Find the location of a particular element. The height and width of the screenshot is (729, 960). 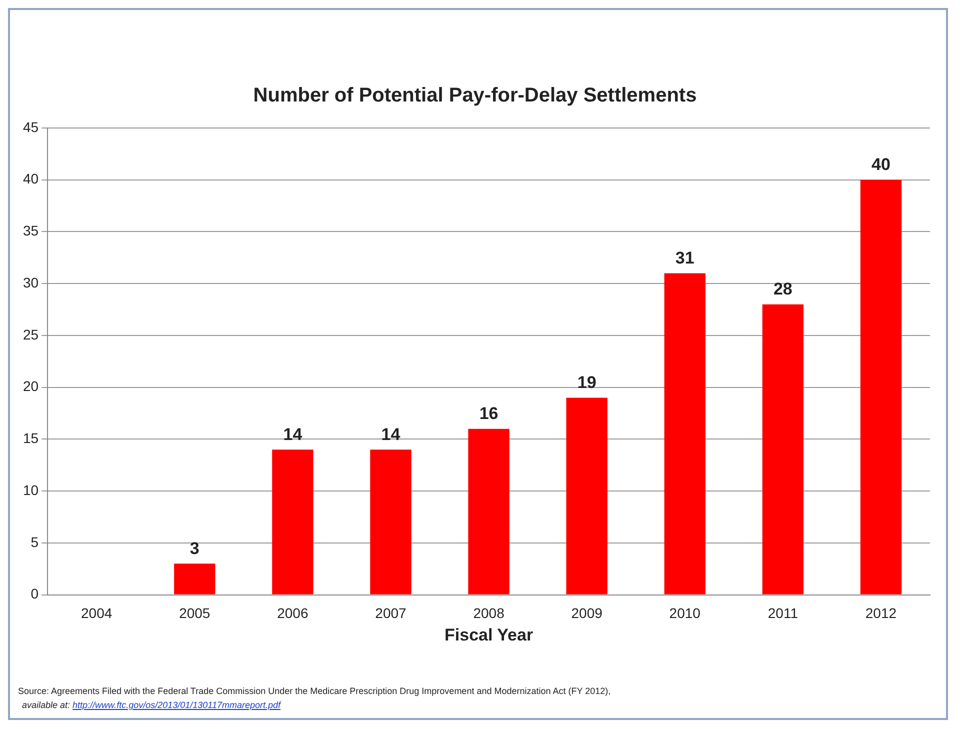

data-label: 31 is located at coordinates (684, 258).